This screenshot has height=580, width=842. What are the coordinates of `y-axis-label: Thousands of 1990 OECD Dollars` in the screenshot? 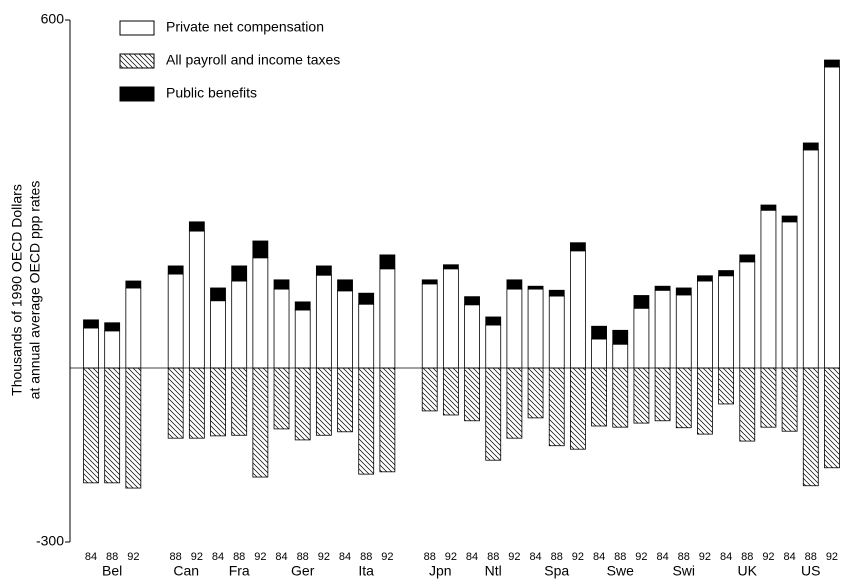 It's located at (17, 290).